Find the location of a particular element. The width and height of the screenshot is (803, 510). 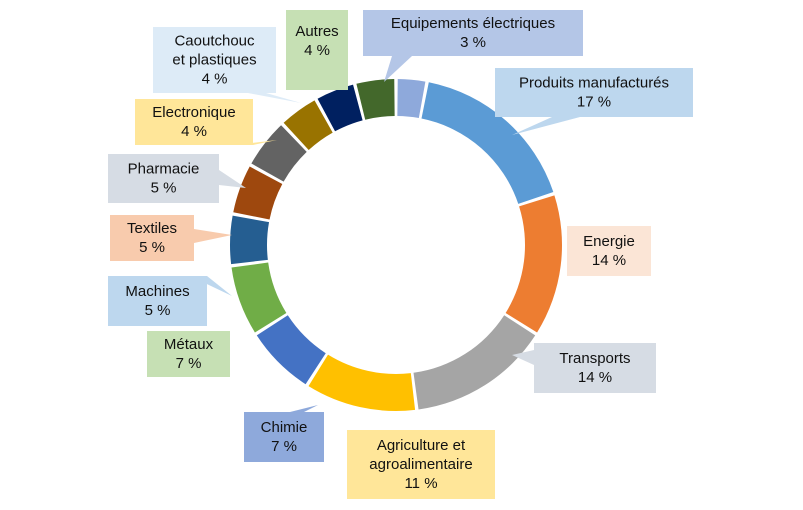

label-autres: Autres 4 % is located at coordinates (317, 50).